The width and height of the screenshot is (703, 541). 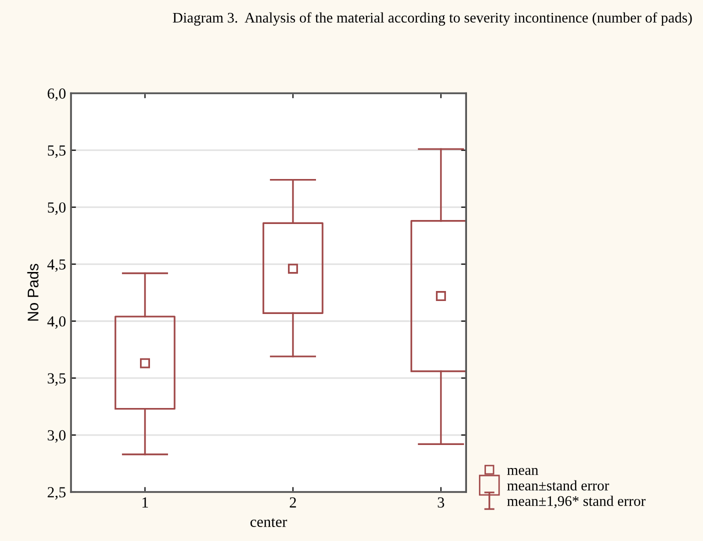 I want to click on y-axis-title: No Pads, so click(x=32, y=292).